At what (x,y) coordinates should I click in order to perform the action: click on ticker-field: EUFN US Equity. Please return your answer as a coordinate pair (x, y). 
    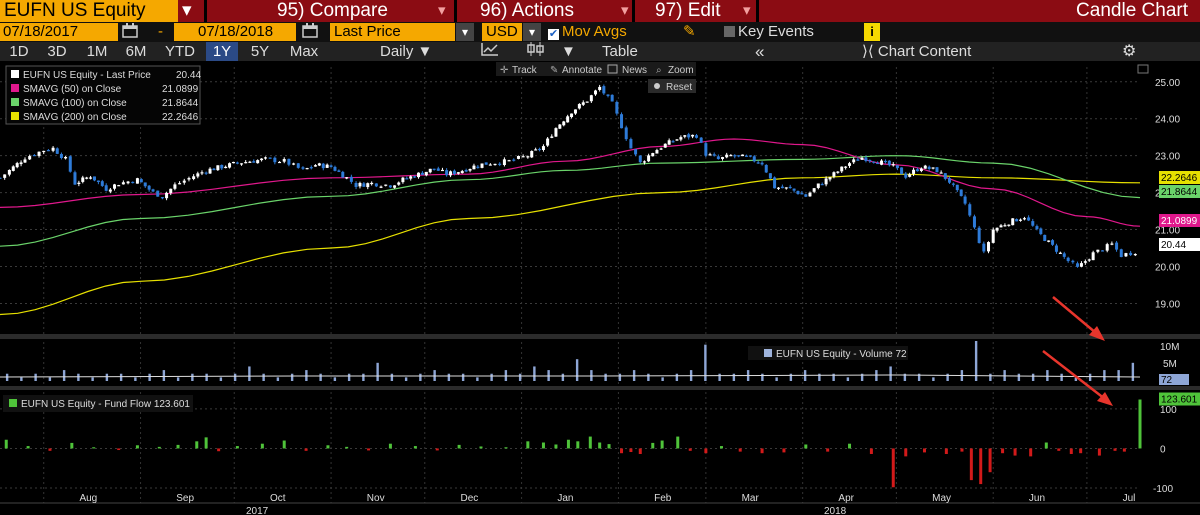
    Looking at the image, I should click on (89, 11).